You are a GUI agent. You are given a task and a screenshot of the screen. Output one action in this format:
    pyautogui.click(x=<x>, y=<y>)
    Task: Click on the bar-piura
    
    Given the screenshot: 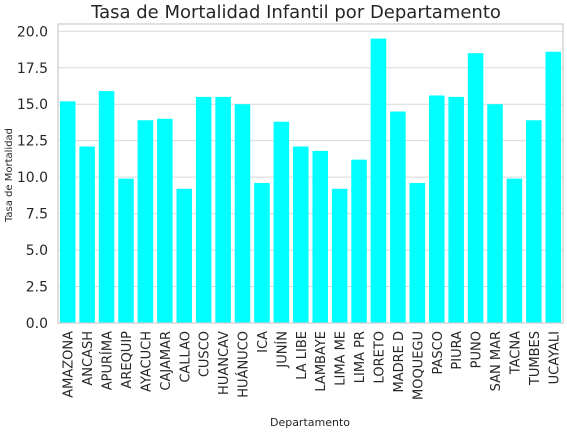 What is the action you would take?
    pyautogui.click(x=456, y=210)
    